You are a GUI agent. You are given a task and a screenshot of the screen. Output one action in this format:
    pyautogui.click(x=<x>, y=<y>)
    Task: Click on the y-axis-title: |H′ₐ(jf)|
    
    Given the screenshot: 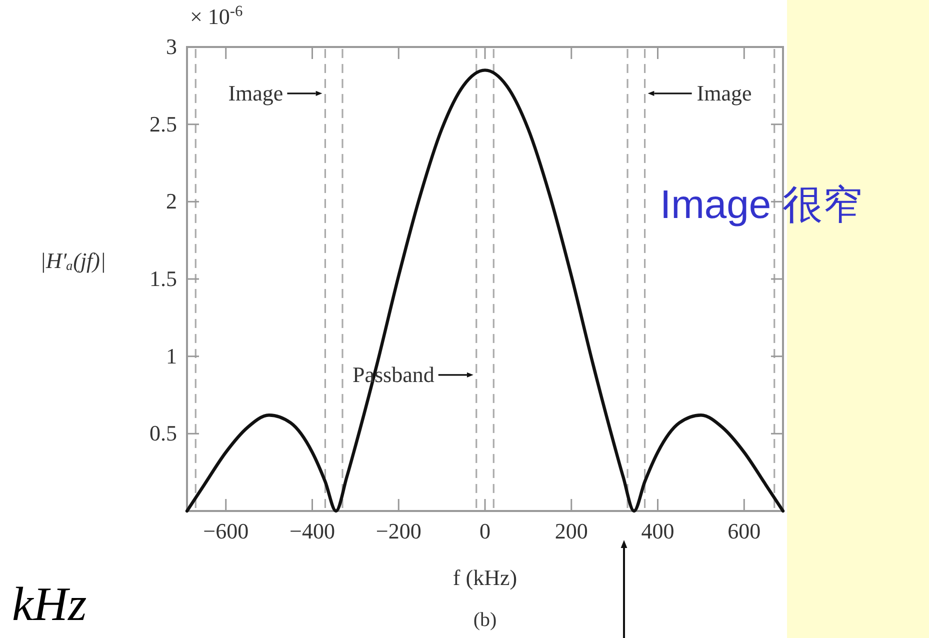 What is the action you would take?
    pyautogui.click(x=73, y=260)
    